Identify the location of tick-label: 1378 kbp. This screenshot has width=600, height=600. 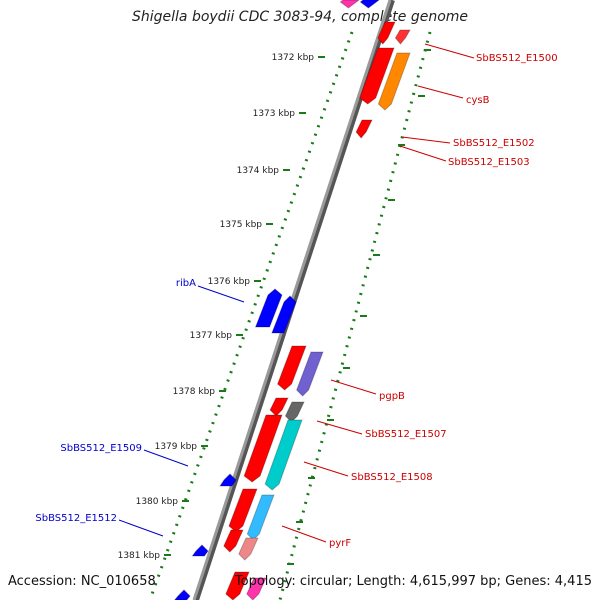
(194, 392).